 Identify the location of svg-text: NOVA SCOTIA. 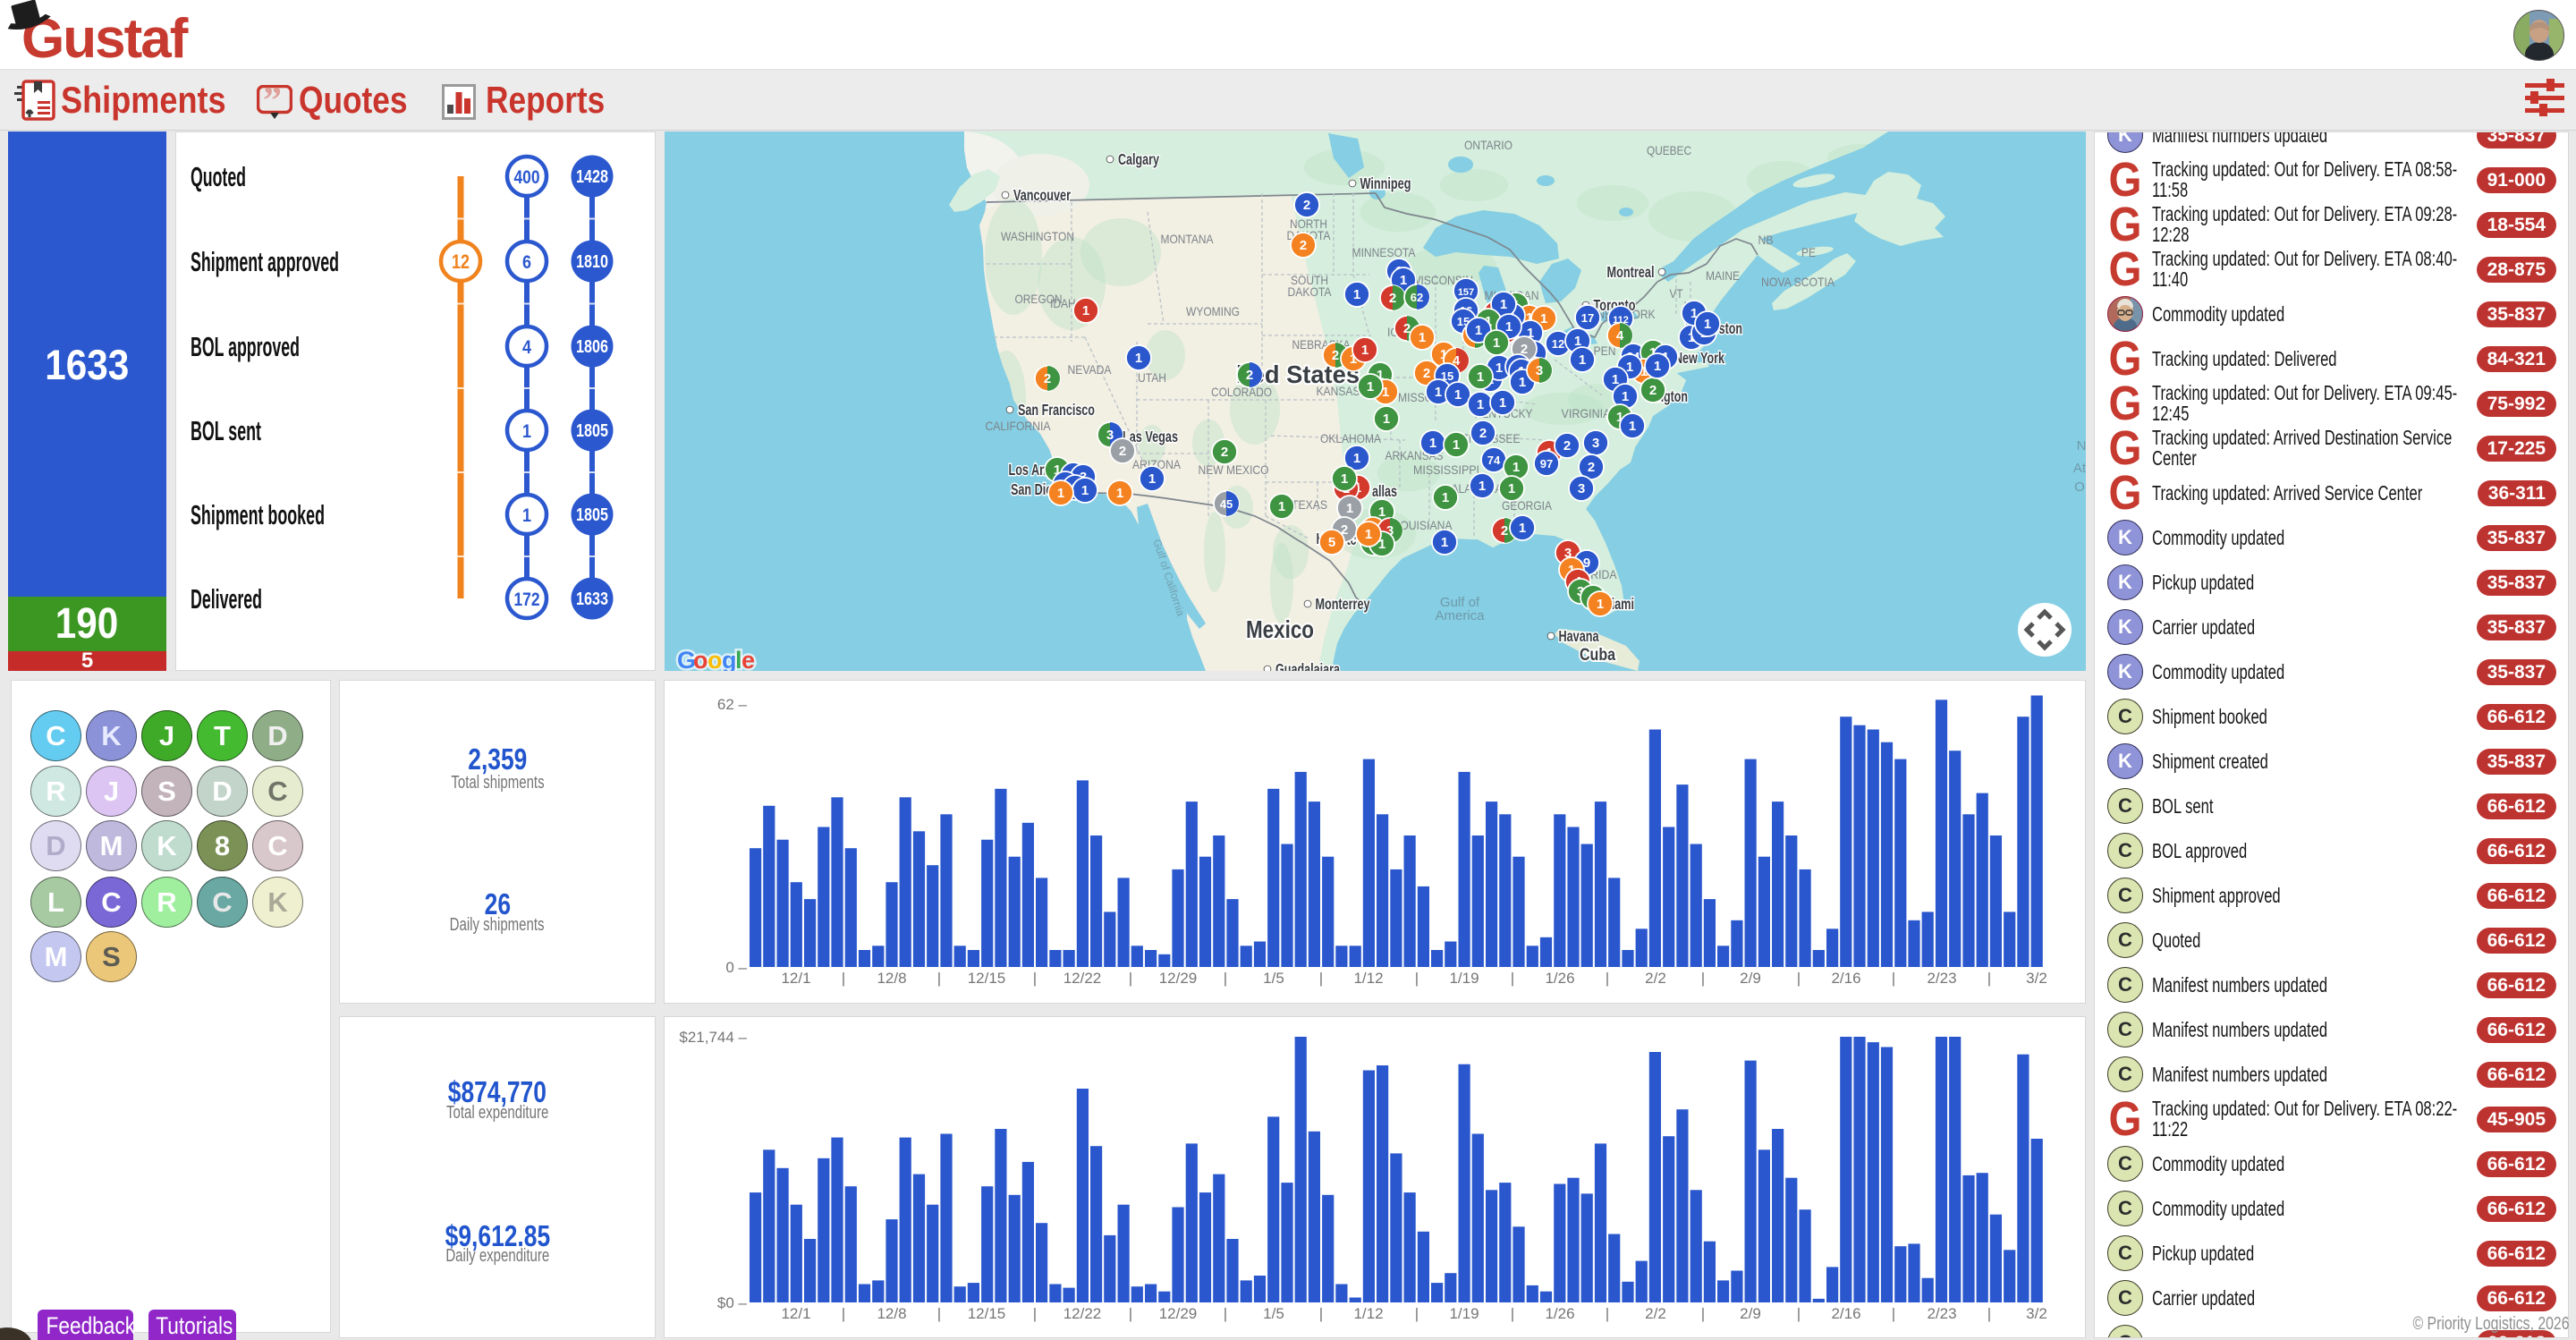
(1798, 282).